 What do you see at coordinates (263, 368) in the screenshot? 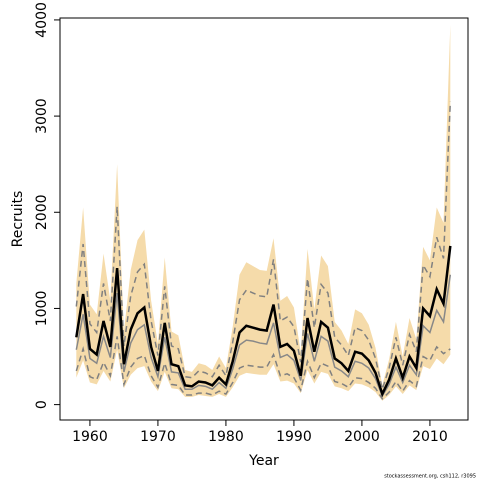
I see `dashed-line` at bounding box center [263, 368].